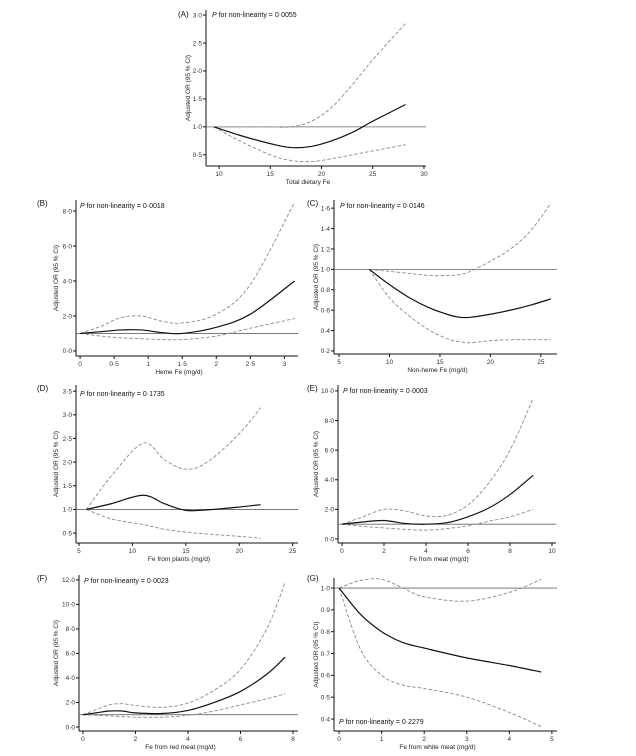 The image size is (636, 756). What do you see at coordinates (326, 229) in the screenshot?
I see `y-tick-label: 1·4` at bounding box center [326, 229].